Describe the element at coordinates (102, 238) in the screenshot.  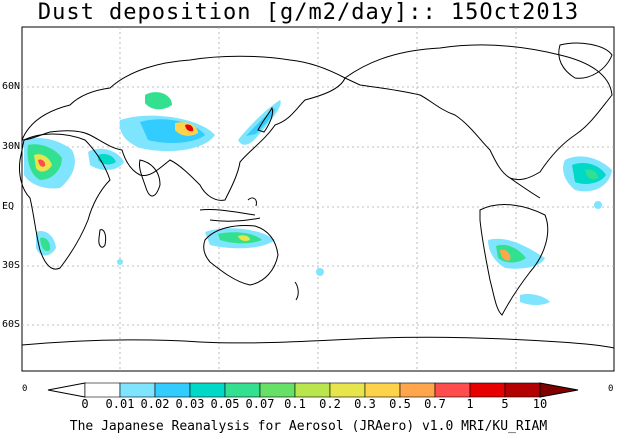
I see `coast-madagascar` at that location.